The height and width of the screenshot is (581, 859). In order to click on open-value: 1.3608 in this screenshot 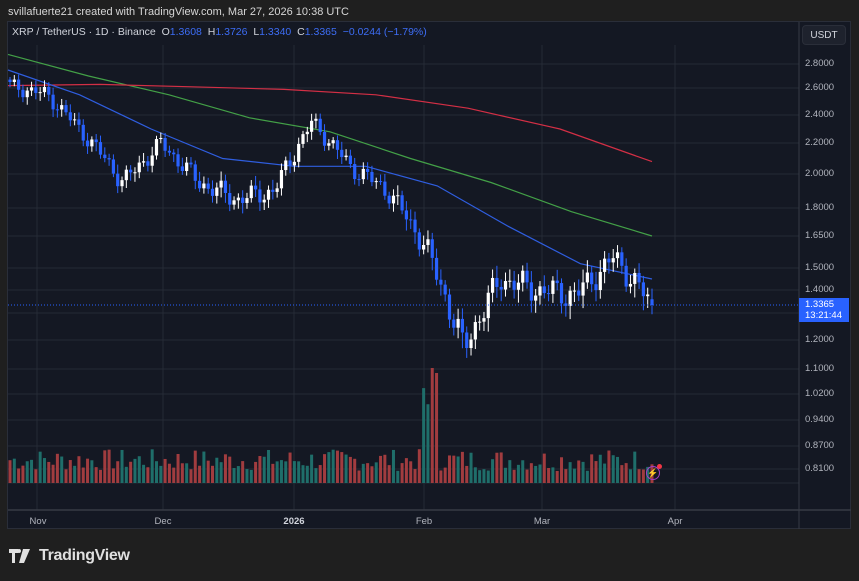, I will do `click(185, 32)`.